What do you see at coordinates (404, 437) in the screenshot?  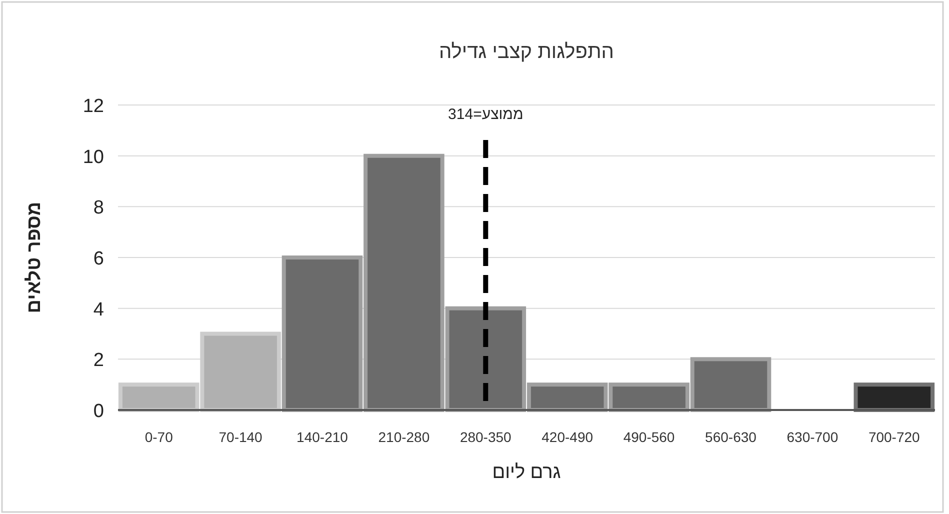 I see `x-tick-label: 210-280` at bounding box center [404, 437].